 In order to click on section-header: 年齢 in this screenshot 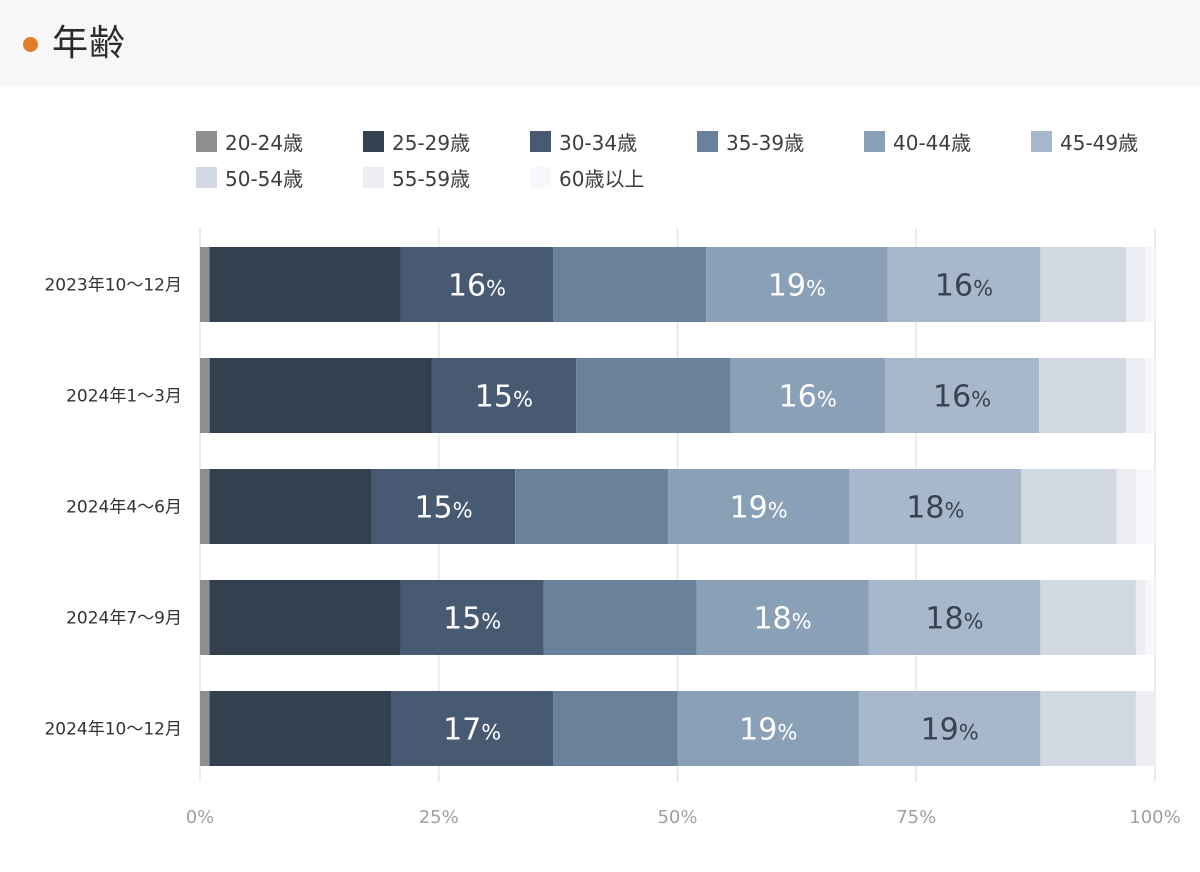, I will do `click(600, 43)`.